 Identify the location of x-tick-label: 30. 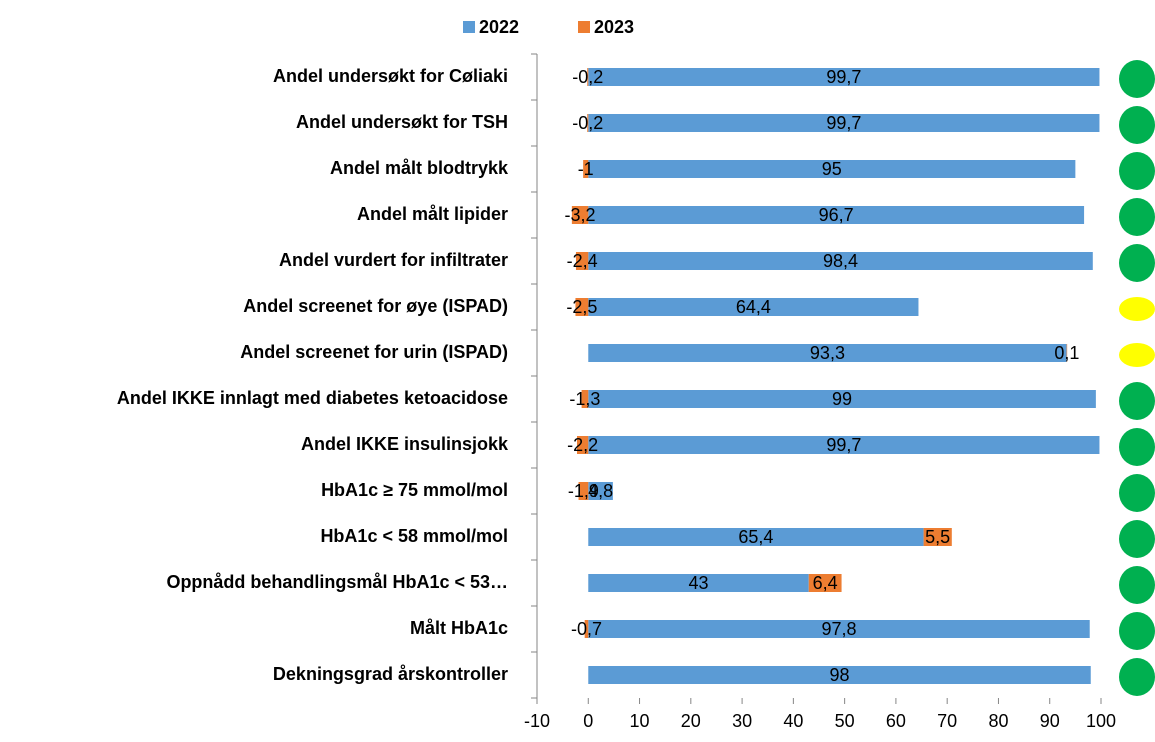
(742, 721).